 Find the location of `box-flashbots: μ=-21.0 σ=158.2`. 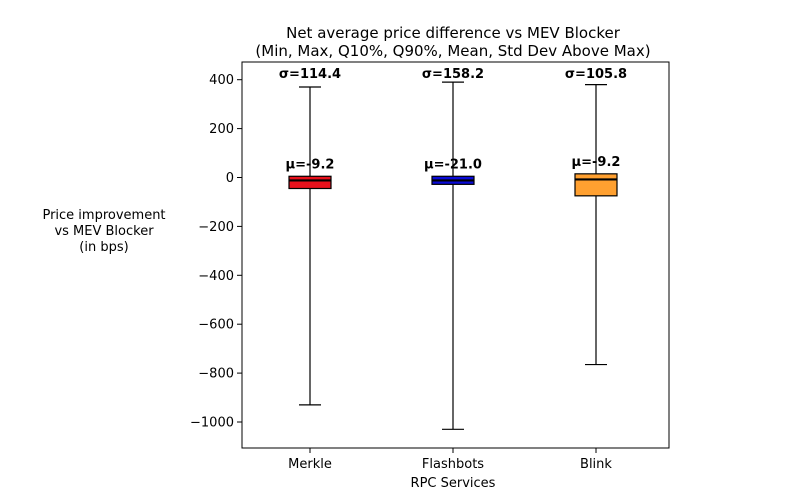

box-flashbots: μ=-21.0 σ=158.2 is located at coordinates (453, 248).